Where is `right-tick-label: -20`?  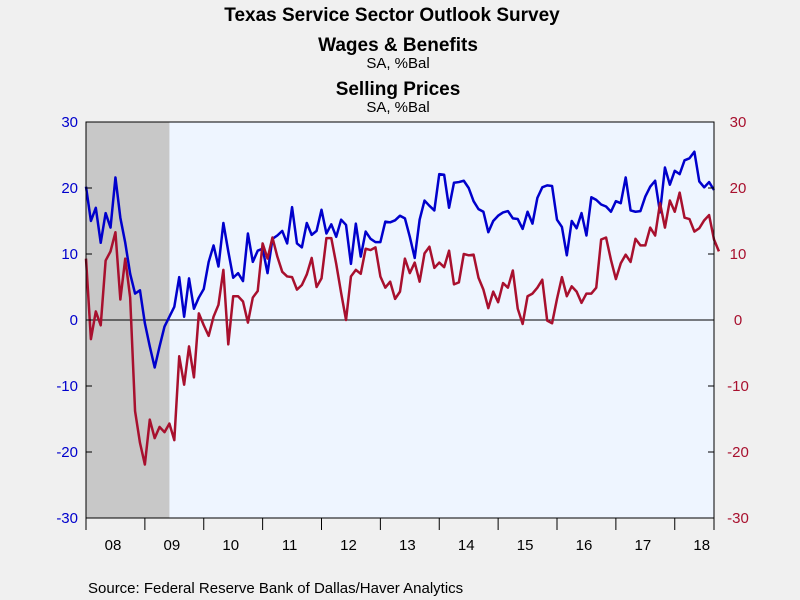
right-tick-label: -20 is located at coordinates (738, 452).